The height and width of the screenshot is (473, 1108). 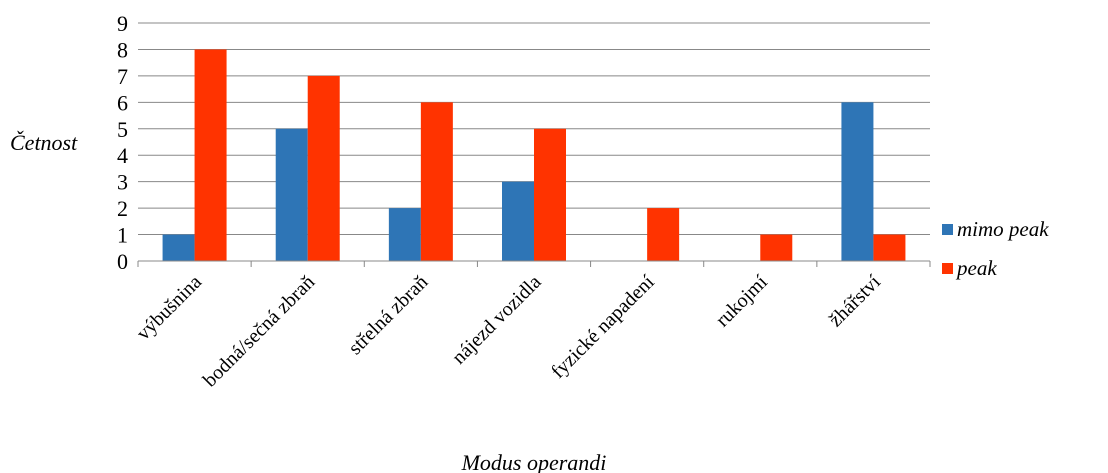 What do you see at coordinates (741, 301) in the screenshot?
I see `x-category-label: rukojmí` at bounding box center [741, 301].